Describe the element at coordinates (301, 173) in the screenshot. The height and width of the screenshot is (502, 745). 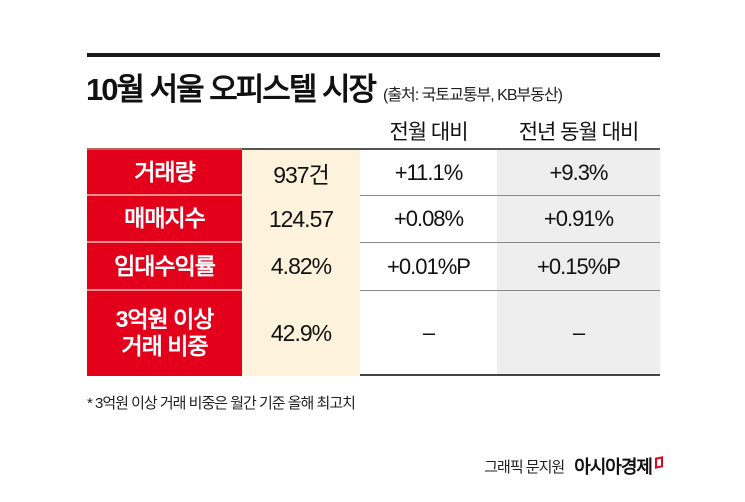
I see `row-value: 937건` at that location.